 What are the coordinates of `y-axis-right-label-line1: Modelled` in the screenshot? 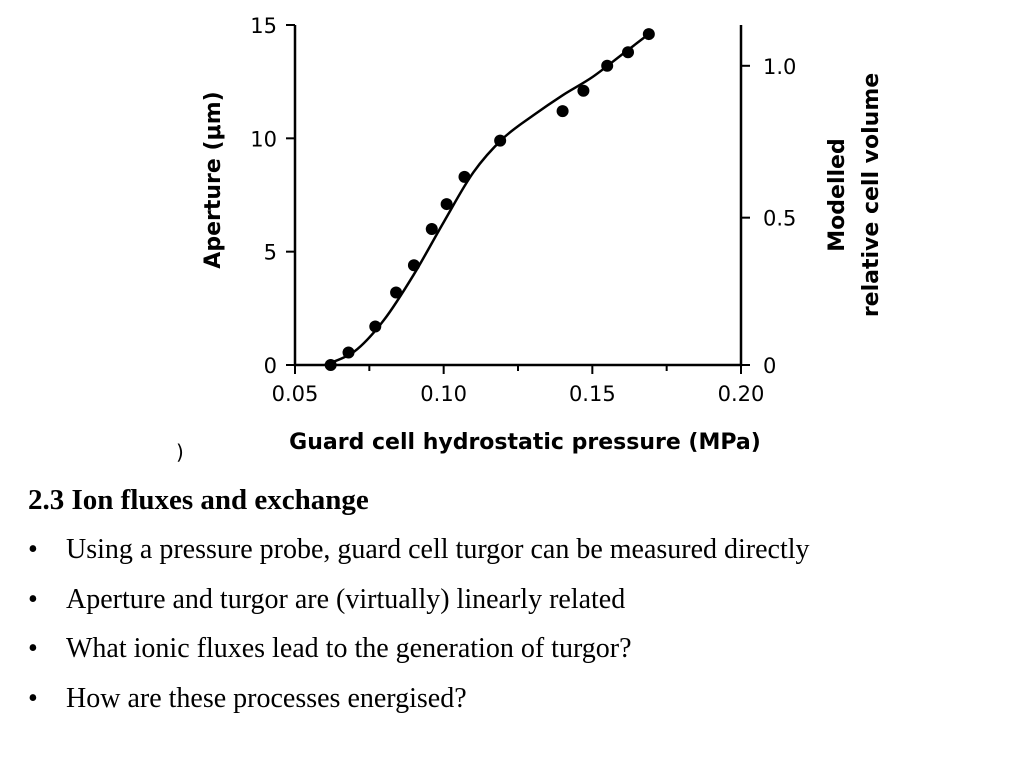 It's located at (837, 194).